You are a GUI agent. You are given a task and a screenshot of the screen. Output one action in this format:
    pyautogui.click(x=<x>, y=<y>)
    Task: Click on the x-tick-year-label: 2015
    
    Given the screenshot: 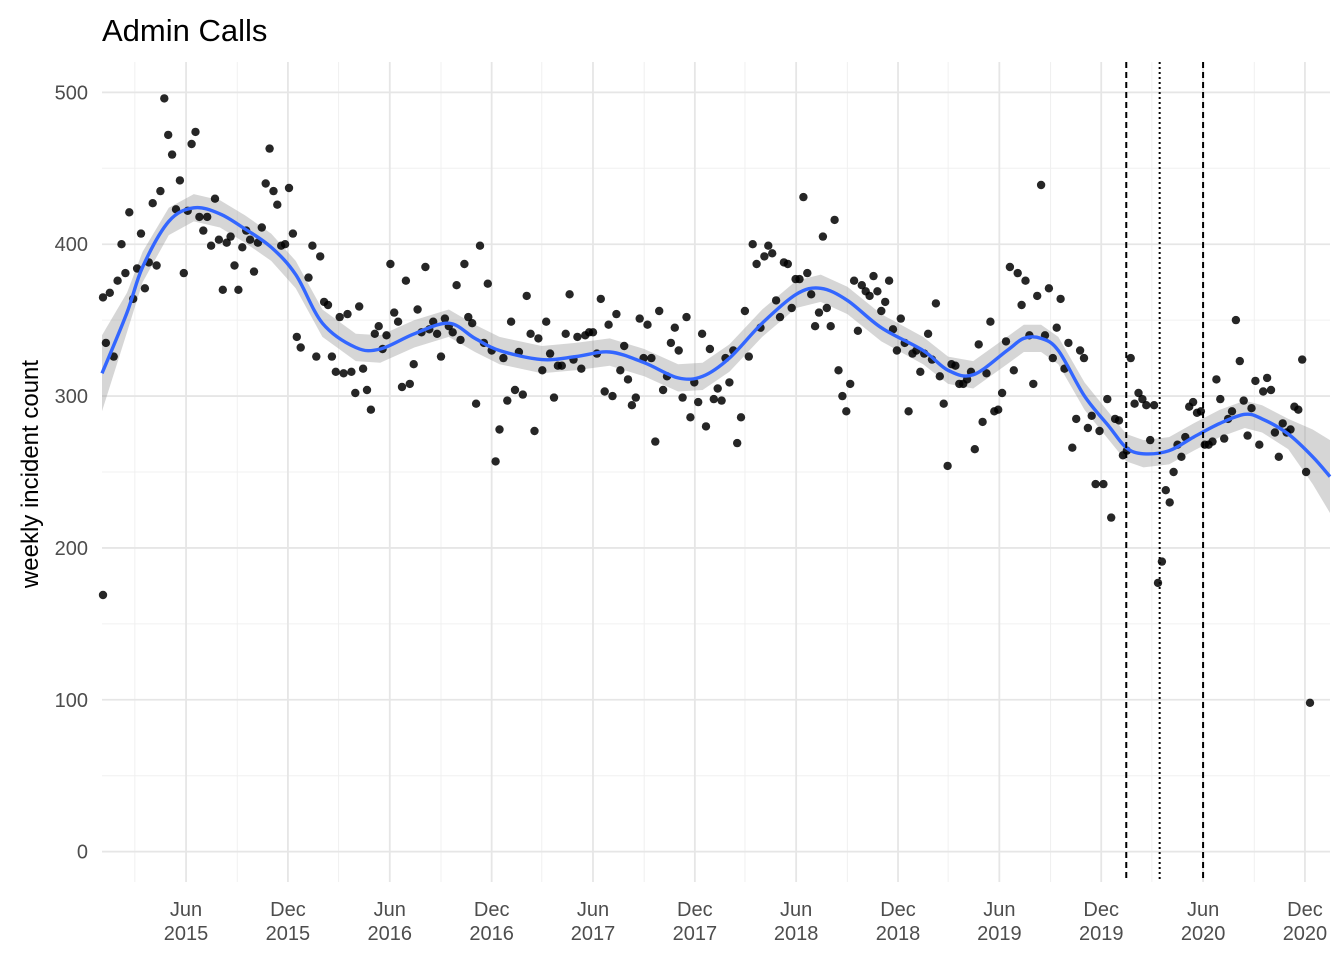 What is the action you would take?
    pyautogui.click(x=288, y=934)
    